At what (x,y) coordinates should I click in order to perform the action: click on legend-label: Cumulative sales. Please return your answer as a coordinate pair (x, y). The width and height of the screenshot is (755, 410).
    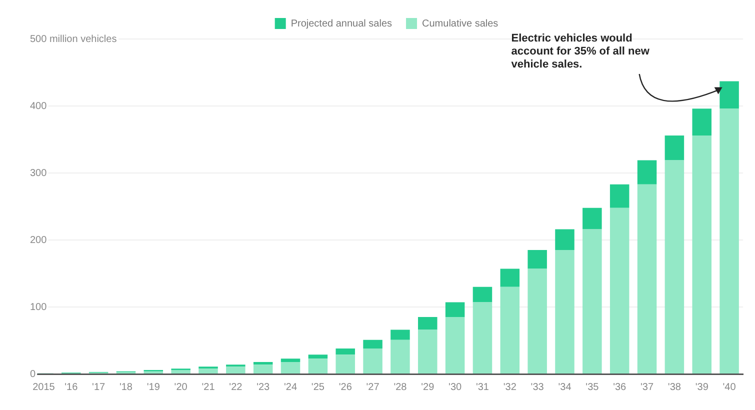
    Looking at the image, I should click on (460, 24).